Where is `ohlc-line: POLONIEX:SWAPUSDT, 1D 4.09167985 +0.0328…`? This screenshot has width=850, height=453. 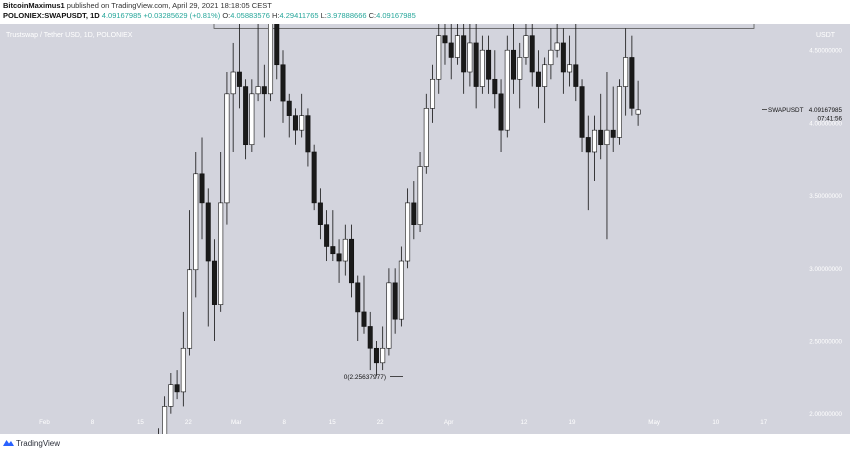 ohlc-line: POLONIEX:SWAPUSDT, 1D 4.09167985 +0.0328… is located at coordinates (209, 15).